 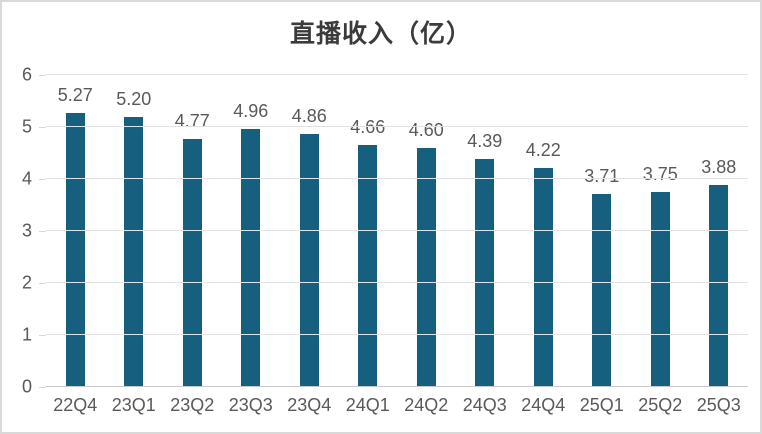 What do you see at coordinates (75, 249) in the screenshot?
I see `bar-22Q4` at bounding box center [75, 249].